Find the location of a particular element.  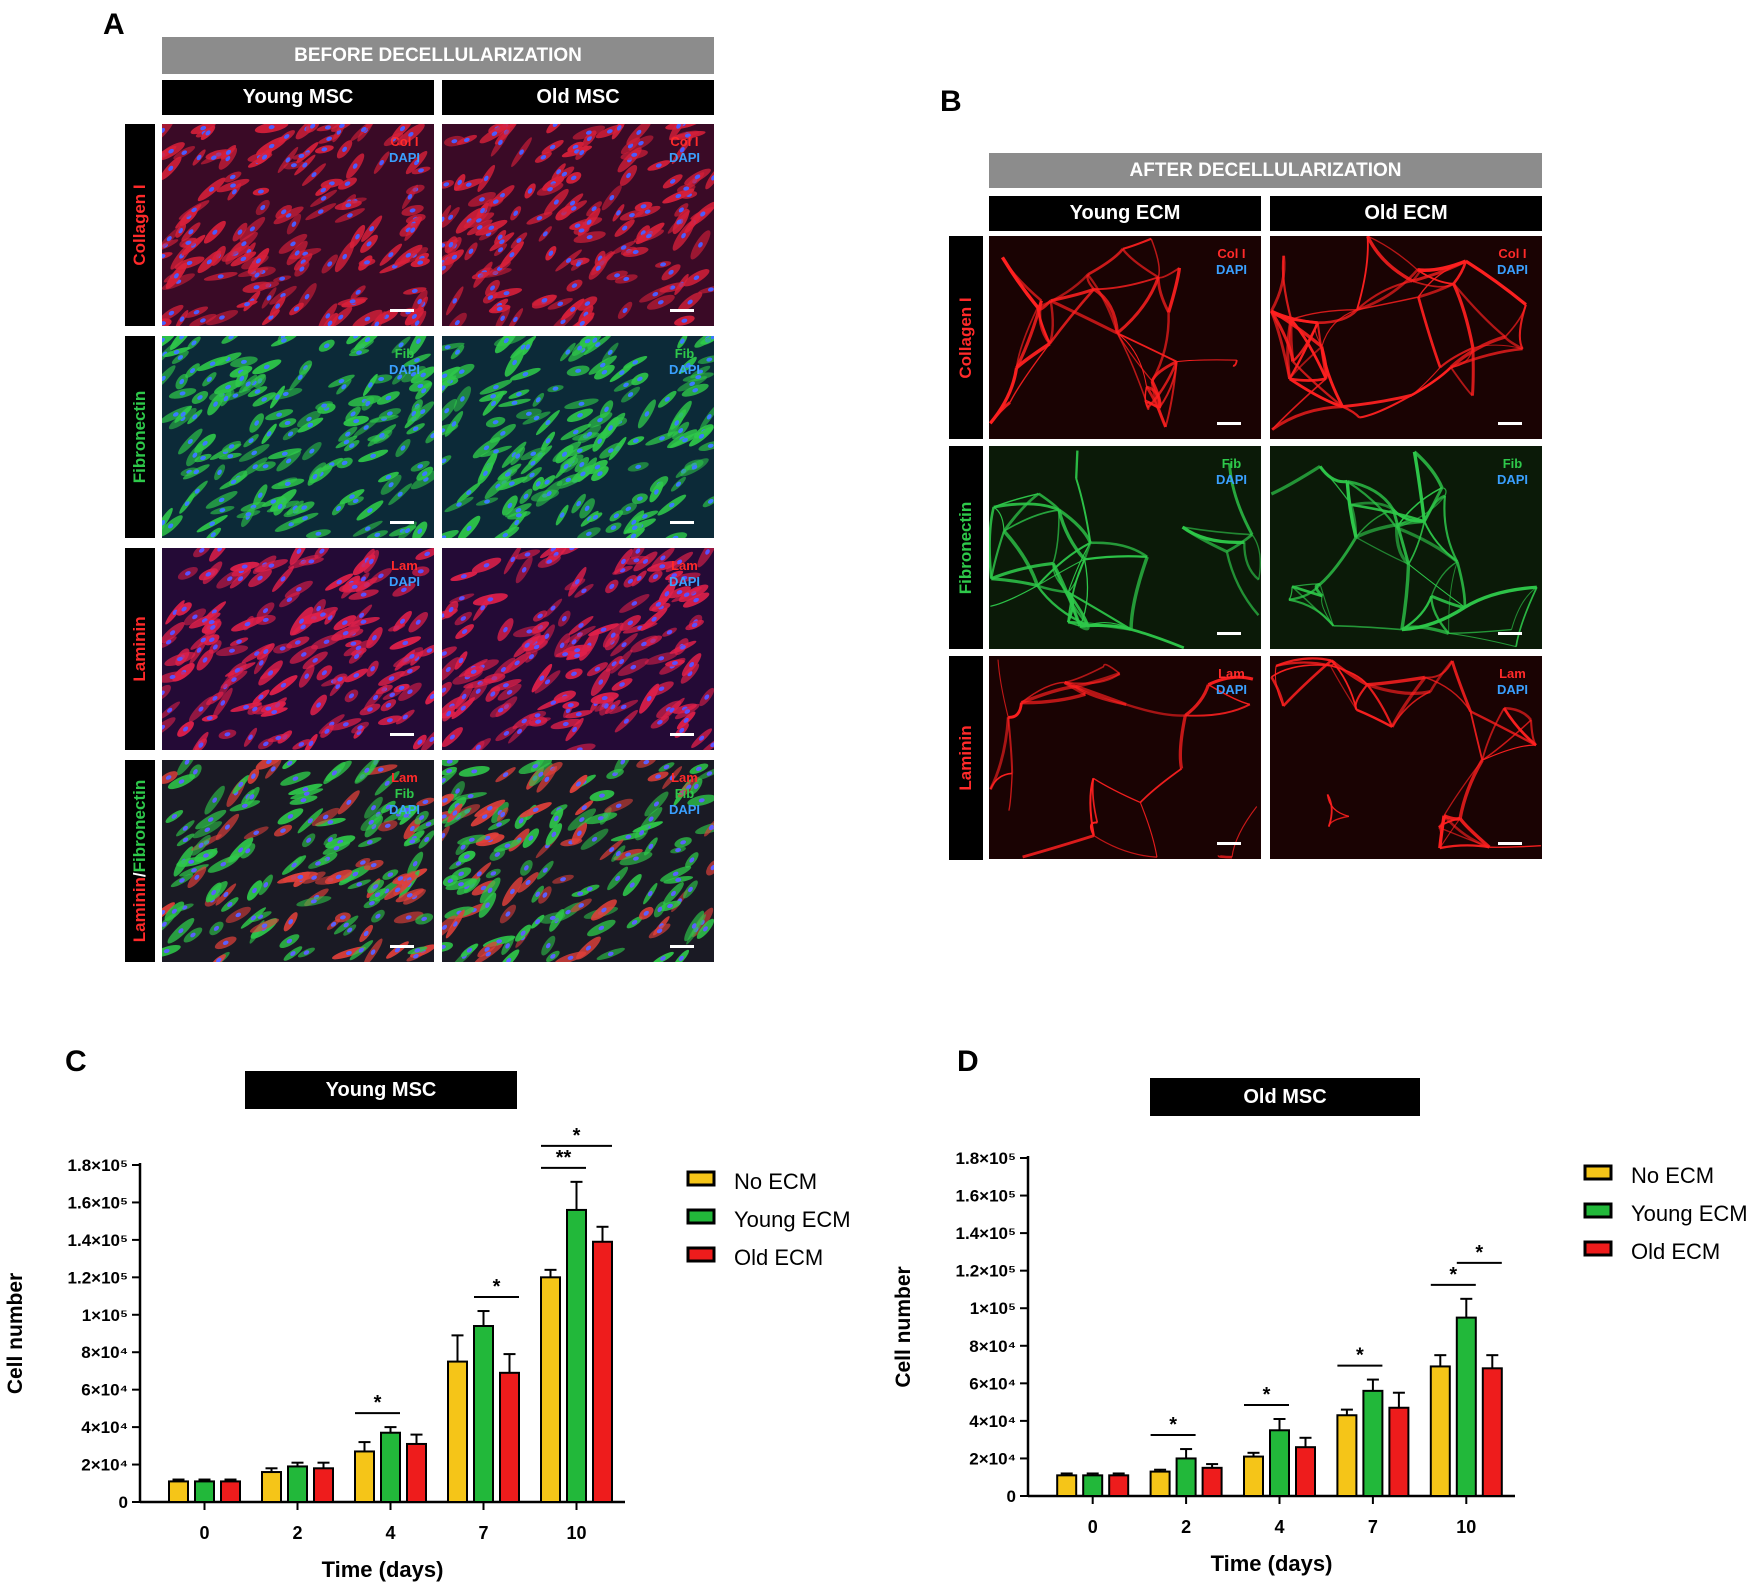

panelA-micrograph-r1-c1: Fib DAPI is located at coordinates (578, 437).